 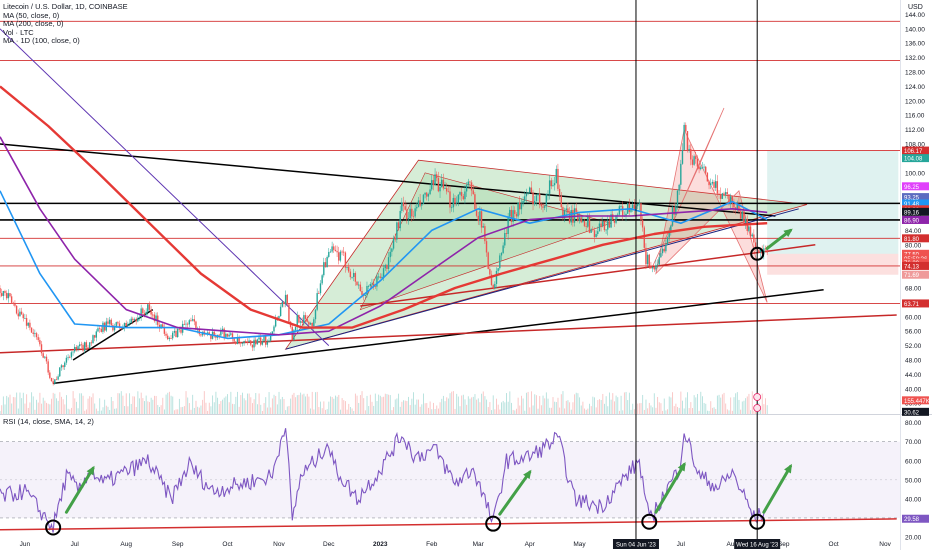 What do you see at coordinates (913, 499) in the screenshot?
I see `rsi-tick-label: 40.00` at bounding box center [913, 499].